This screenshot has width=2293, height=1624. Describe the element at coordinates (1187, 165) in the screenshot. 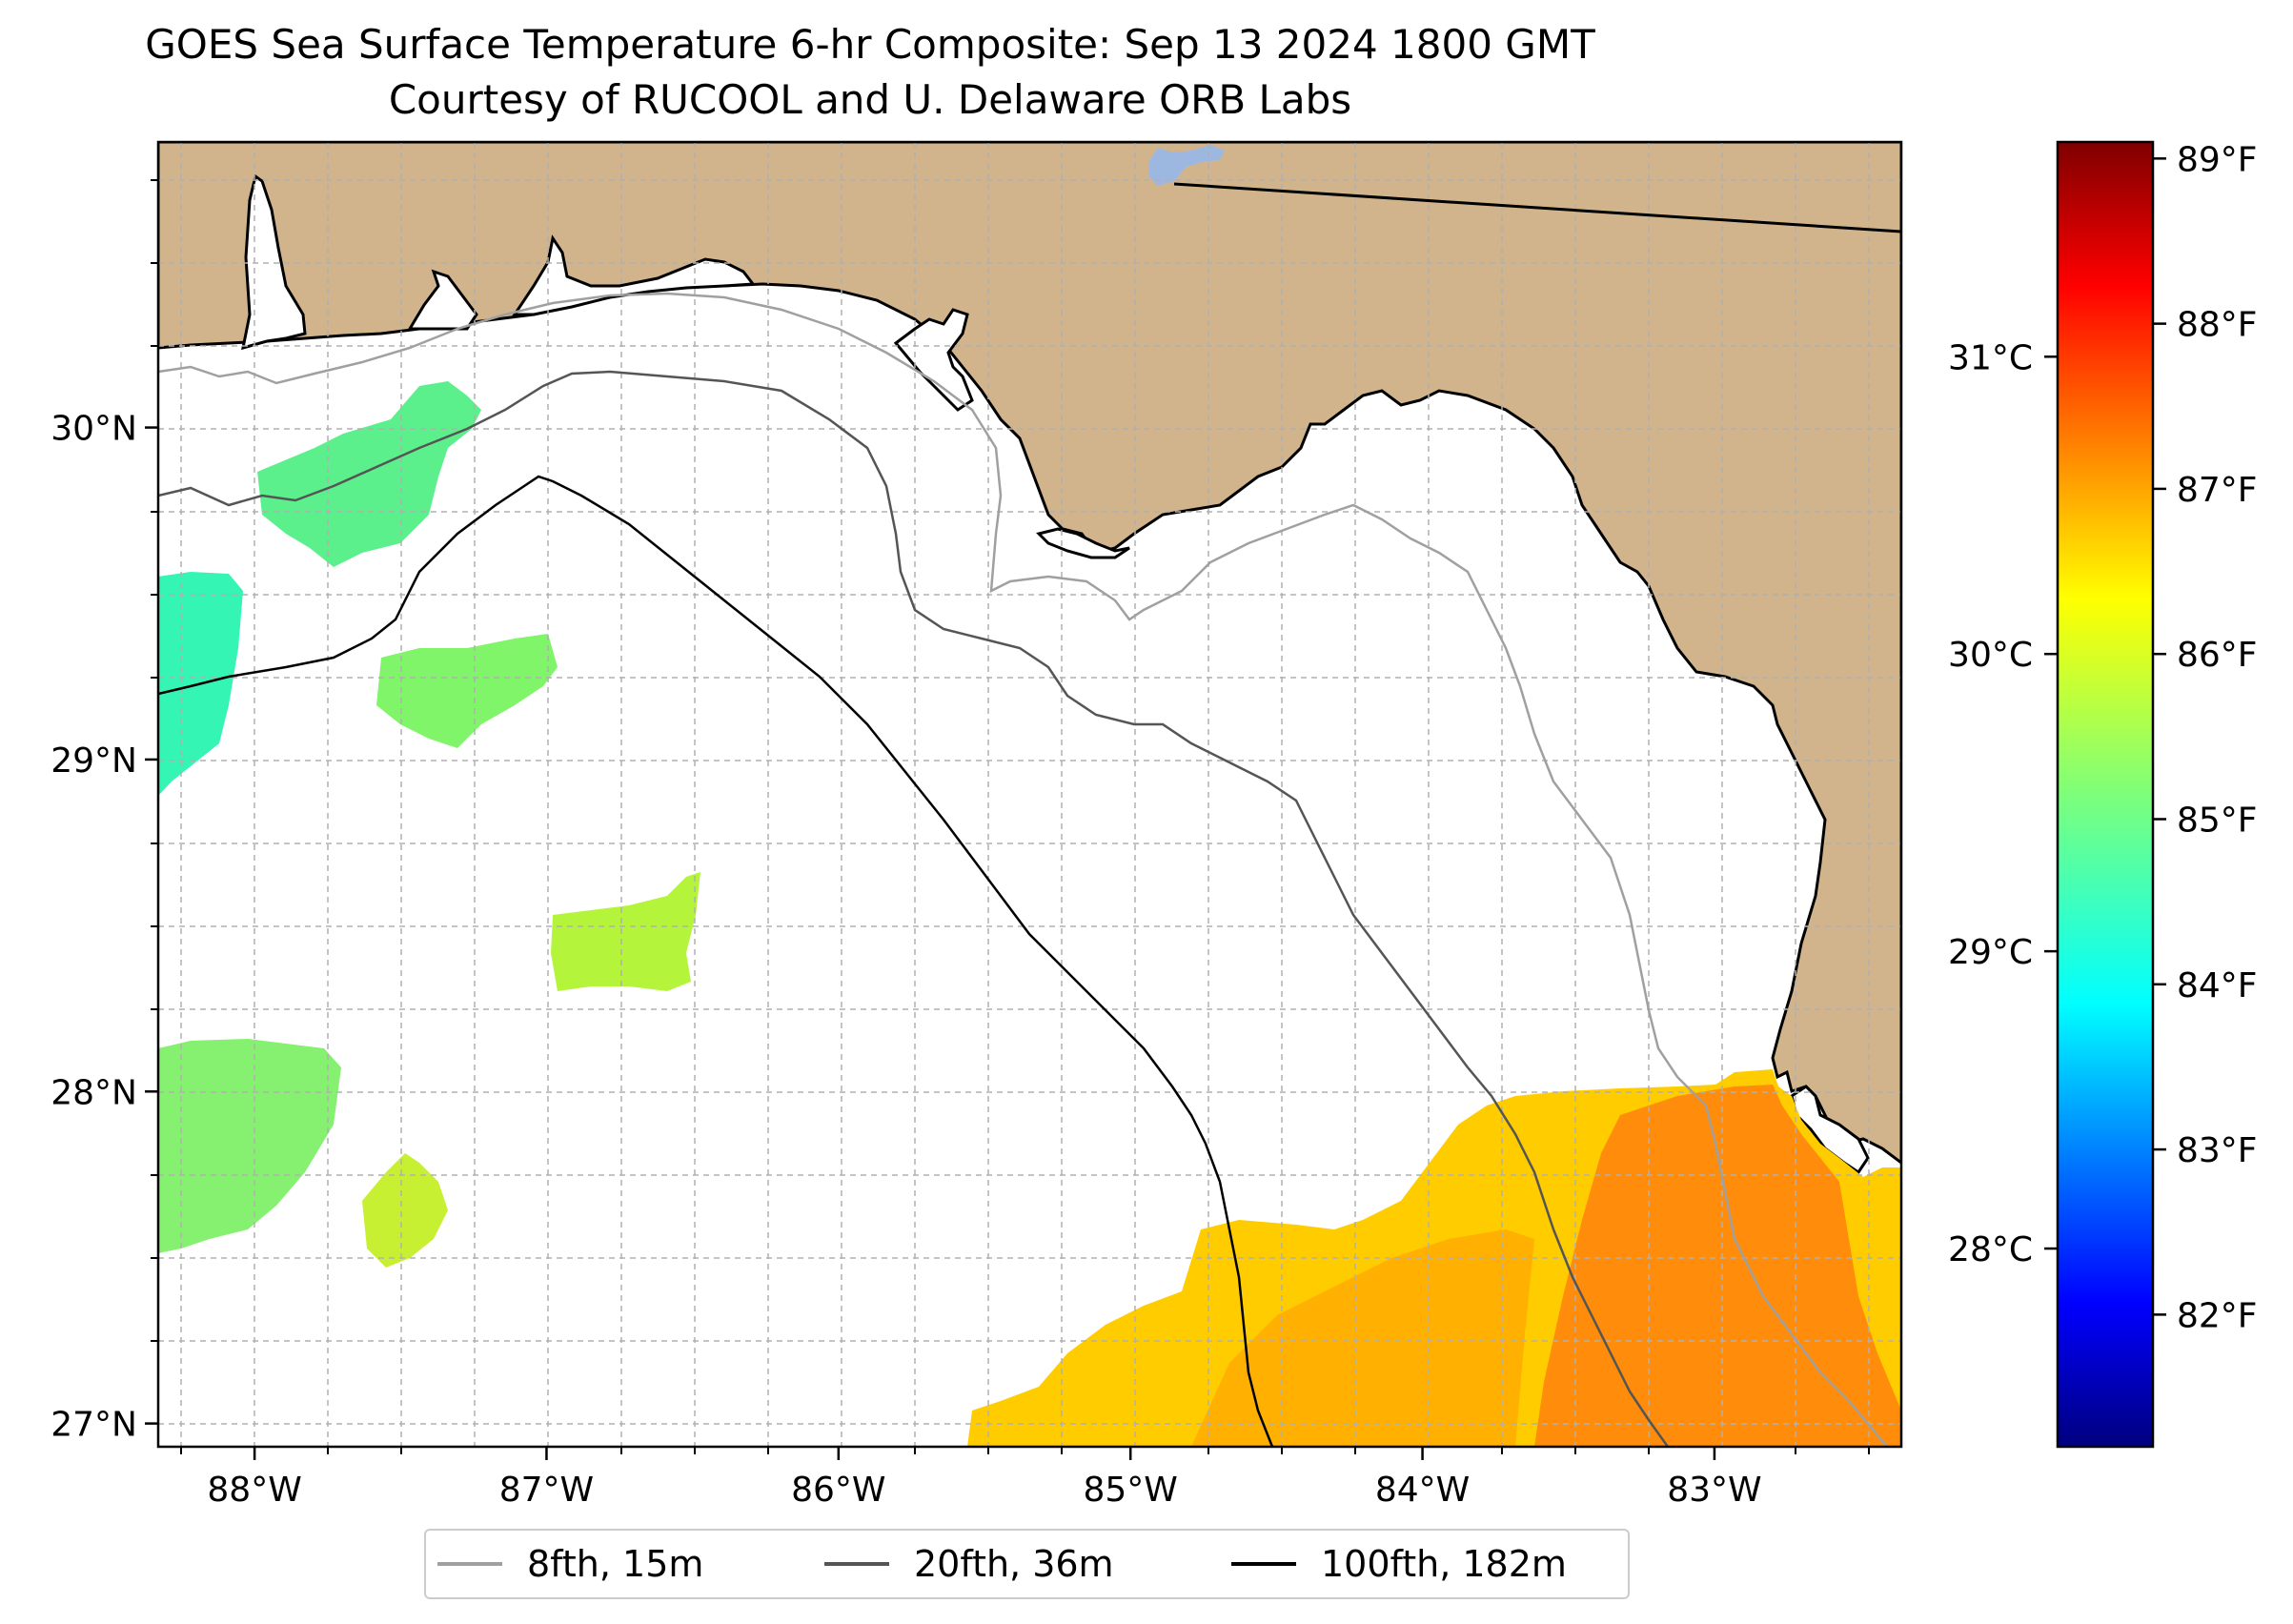

I see `lake` at that location.